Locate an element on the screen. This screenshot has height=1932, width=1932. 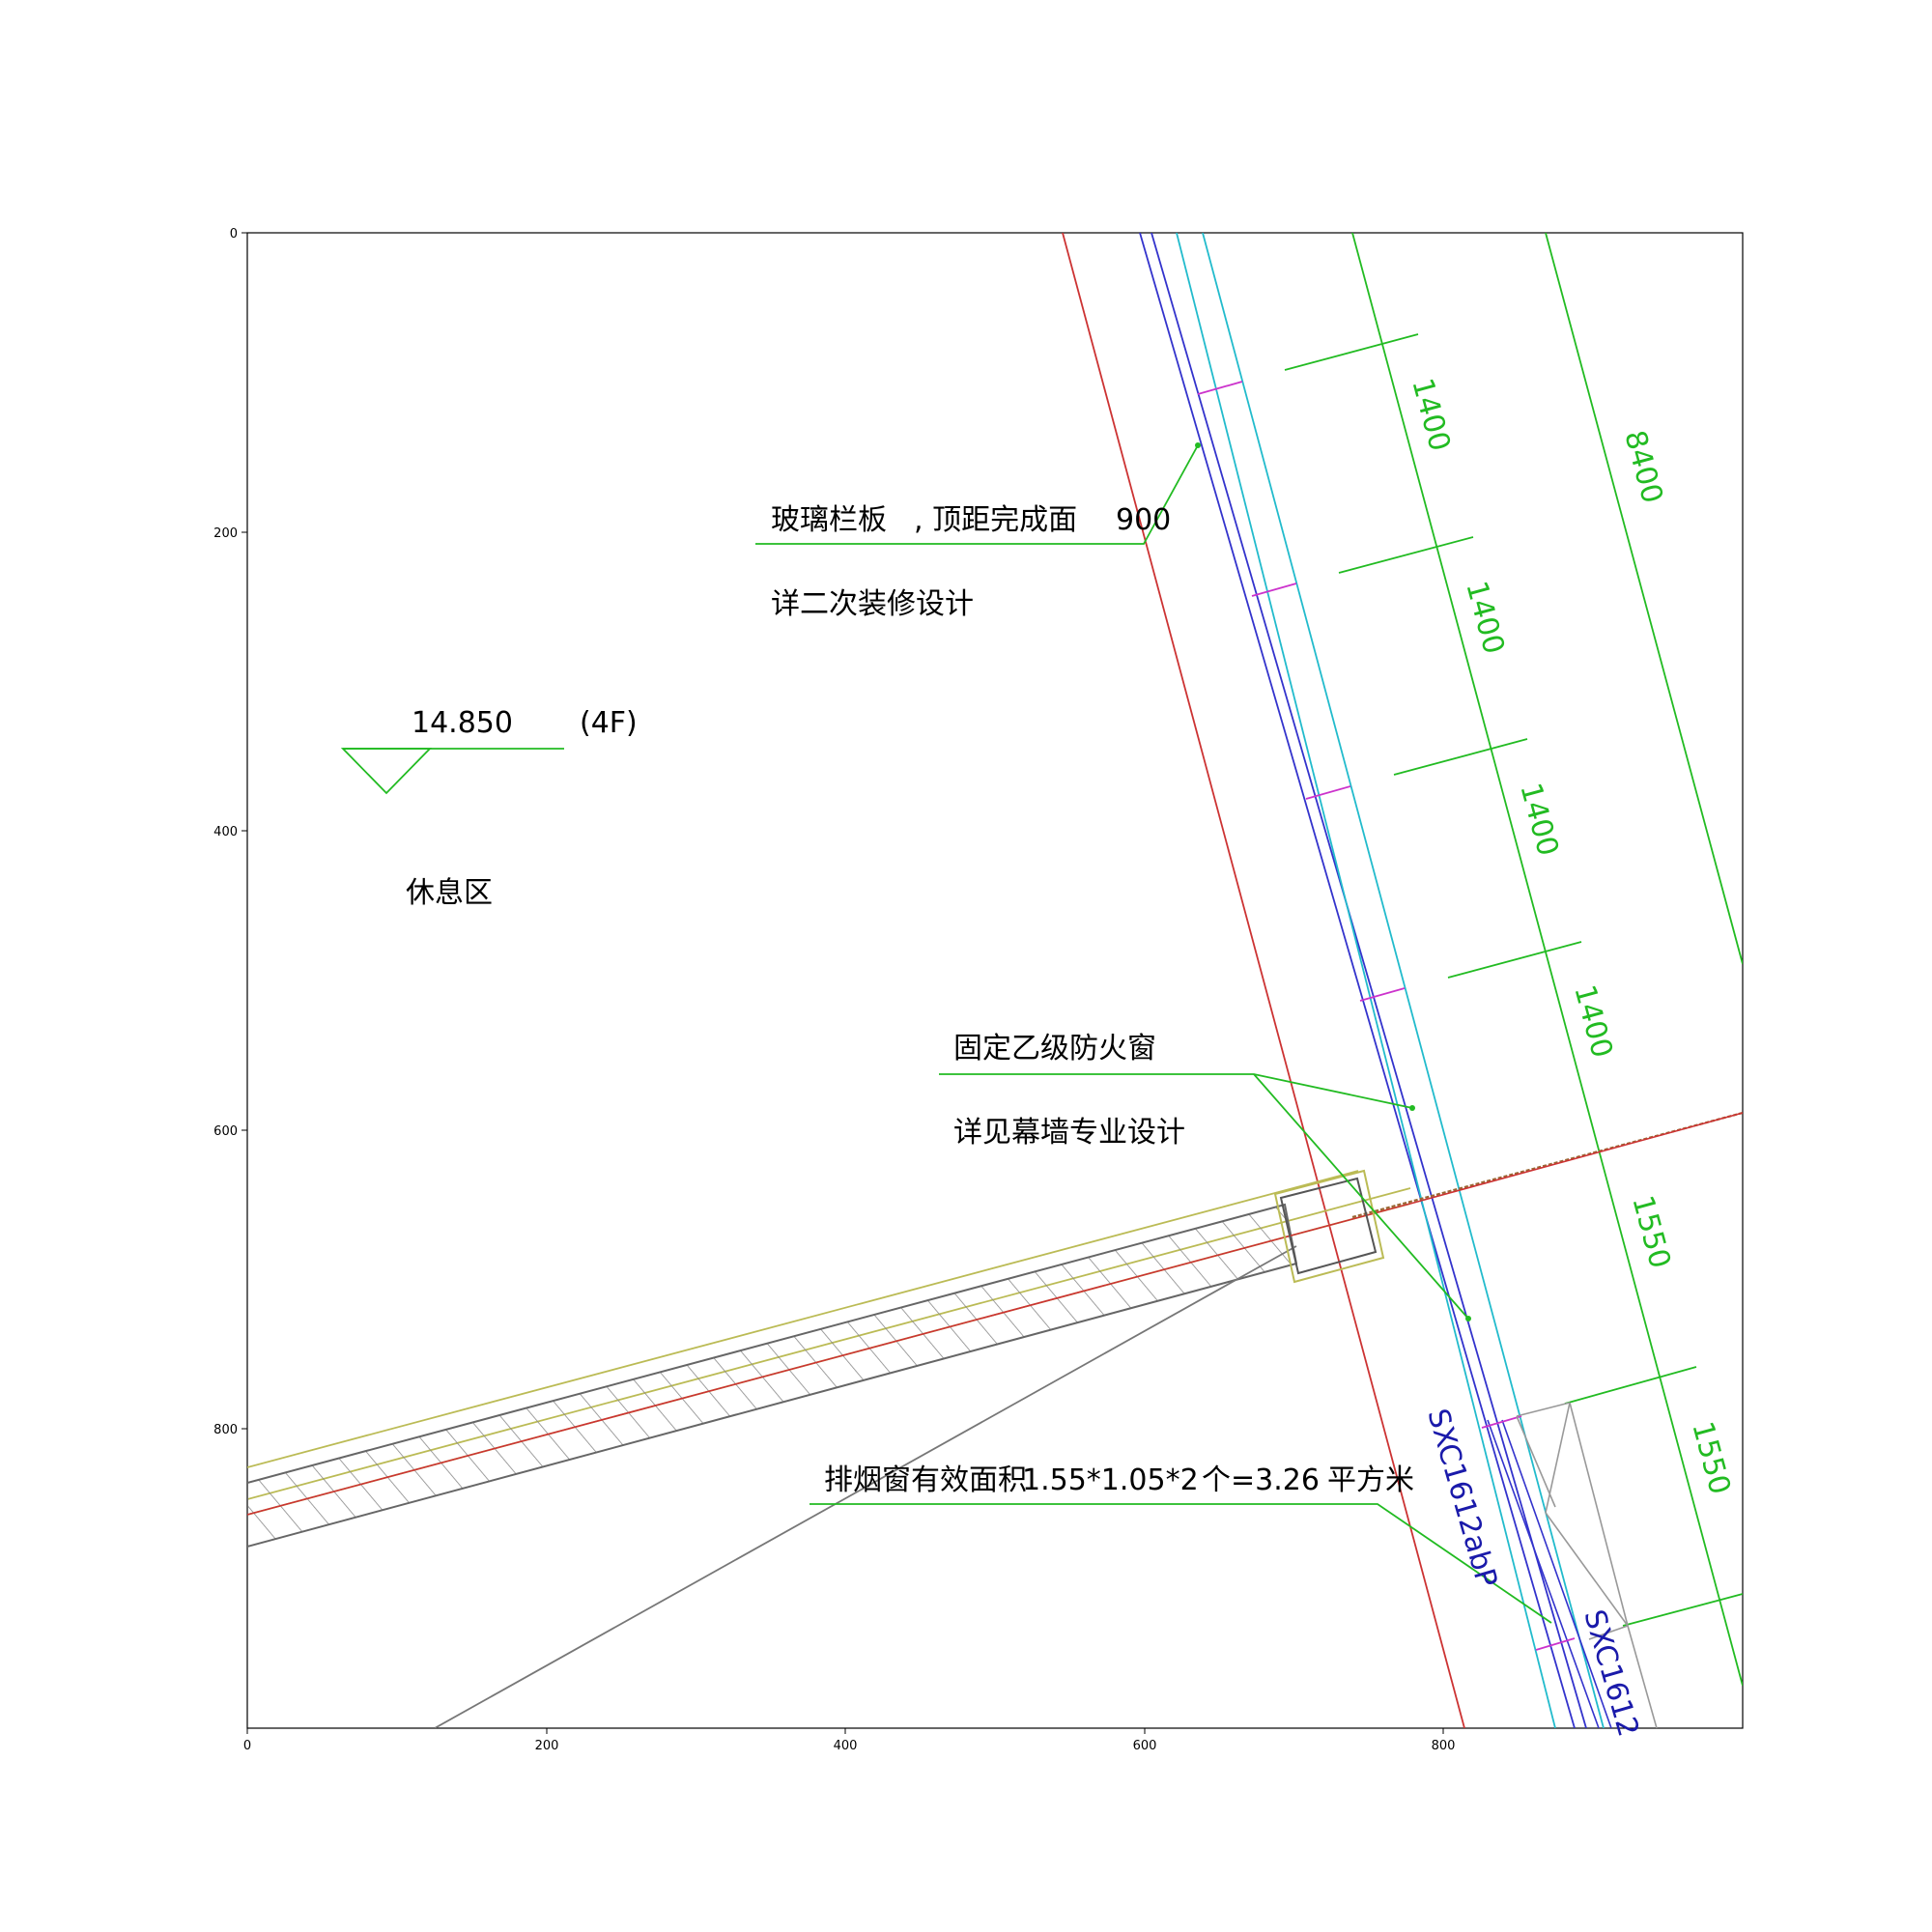
leader-smoke-window is located at coordinates (1181, 1563).